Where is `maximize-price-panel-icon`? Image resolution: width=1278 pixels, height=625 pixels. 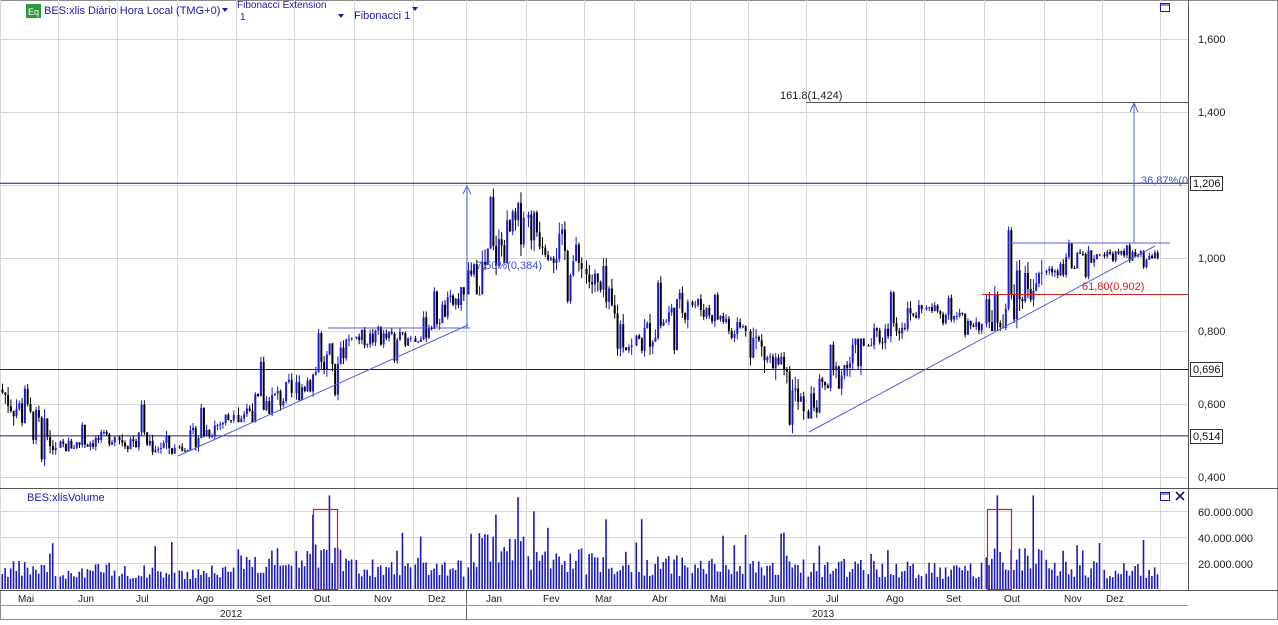
maximize-price-panel-icon is located at coordinates (1165, 7).